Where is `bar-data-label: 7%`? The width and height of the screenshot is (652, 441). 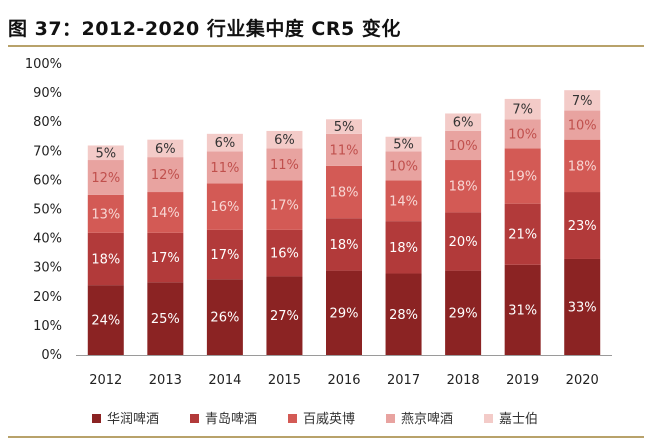
bar-data-label: 7% is located at coordinates (522, 110).